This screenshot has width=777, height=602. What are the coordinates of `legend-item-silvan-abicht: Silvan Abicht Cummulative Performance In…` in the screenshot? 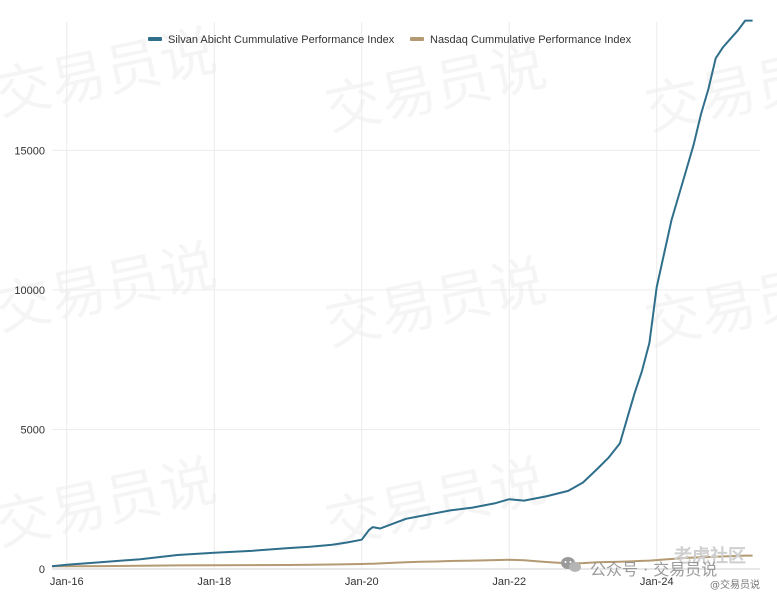 It's located at (271, 40).